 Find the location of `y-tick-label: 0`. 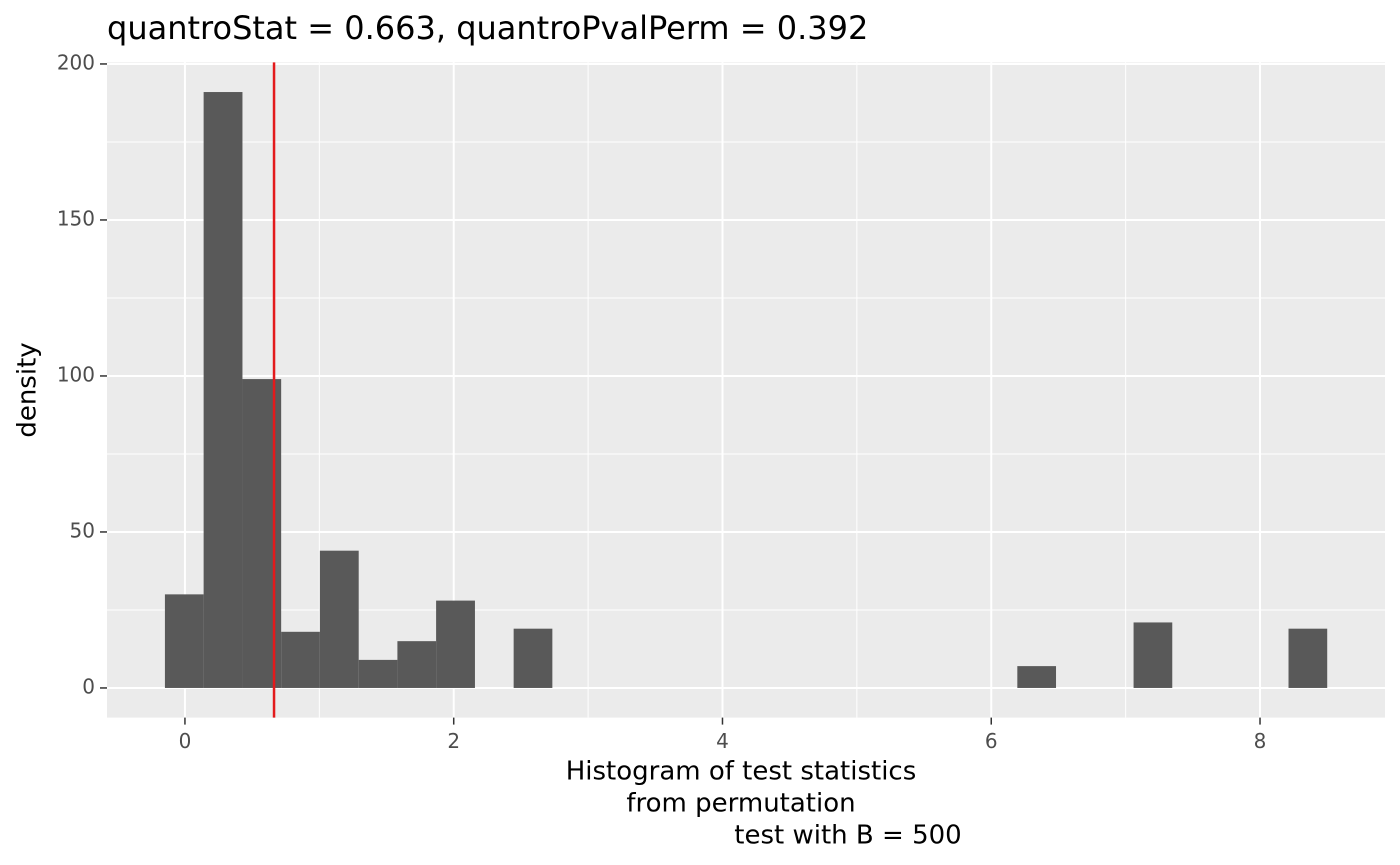

y-tick-label: 0 is located at coordinates (88, 686).